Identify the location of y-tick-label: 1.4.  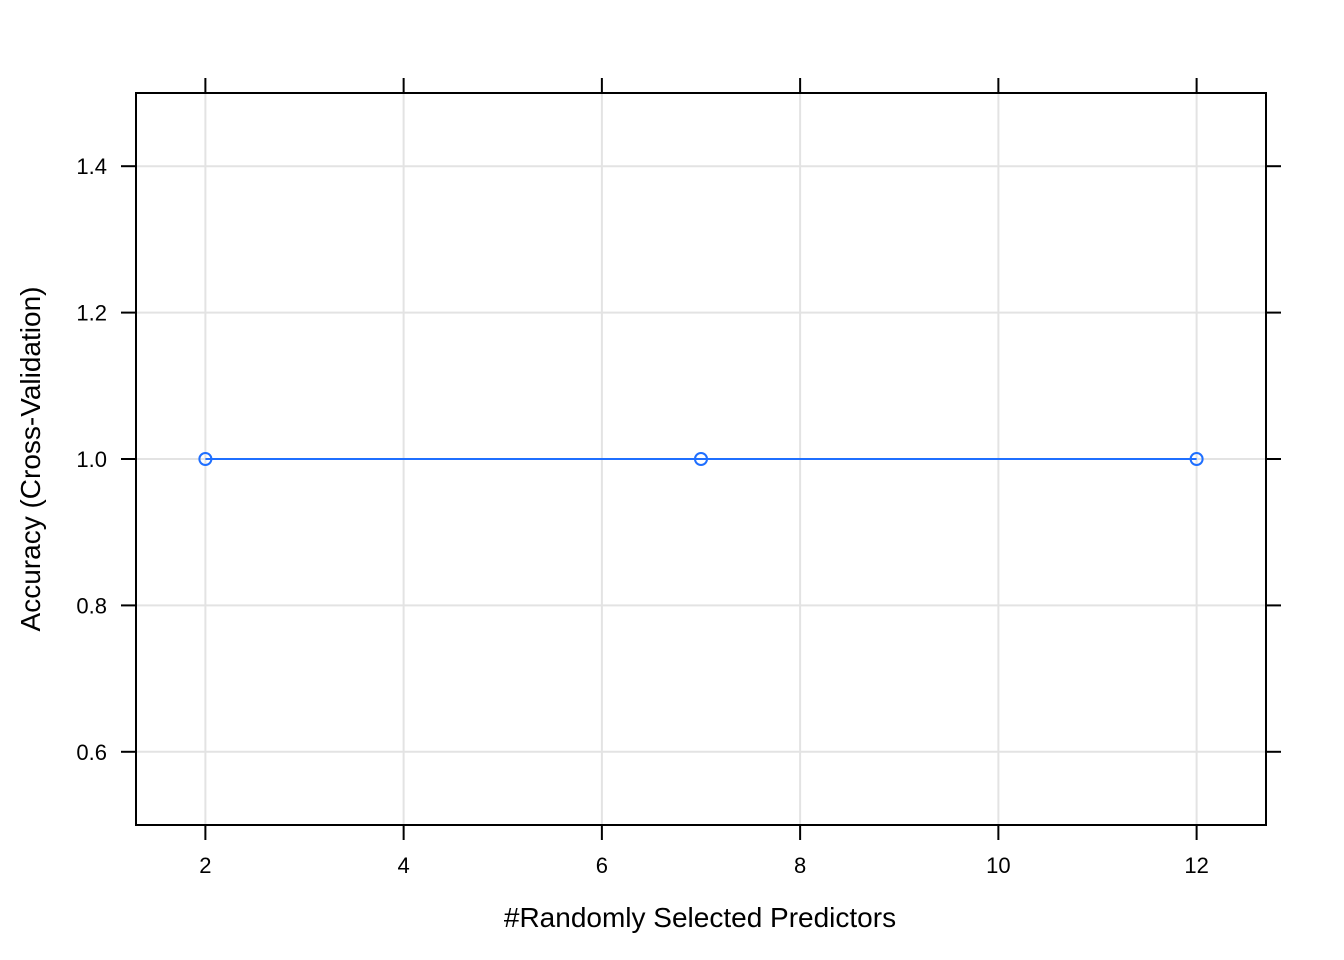
(91, 166).